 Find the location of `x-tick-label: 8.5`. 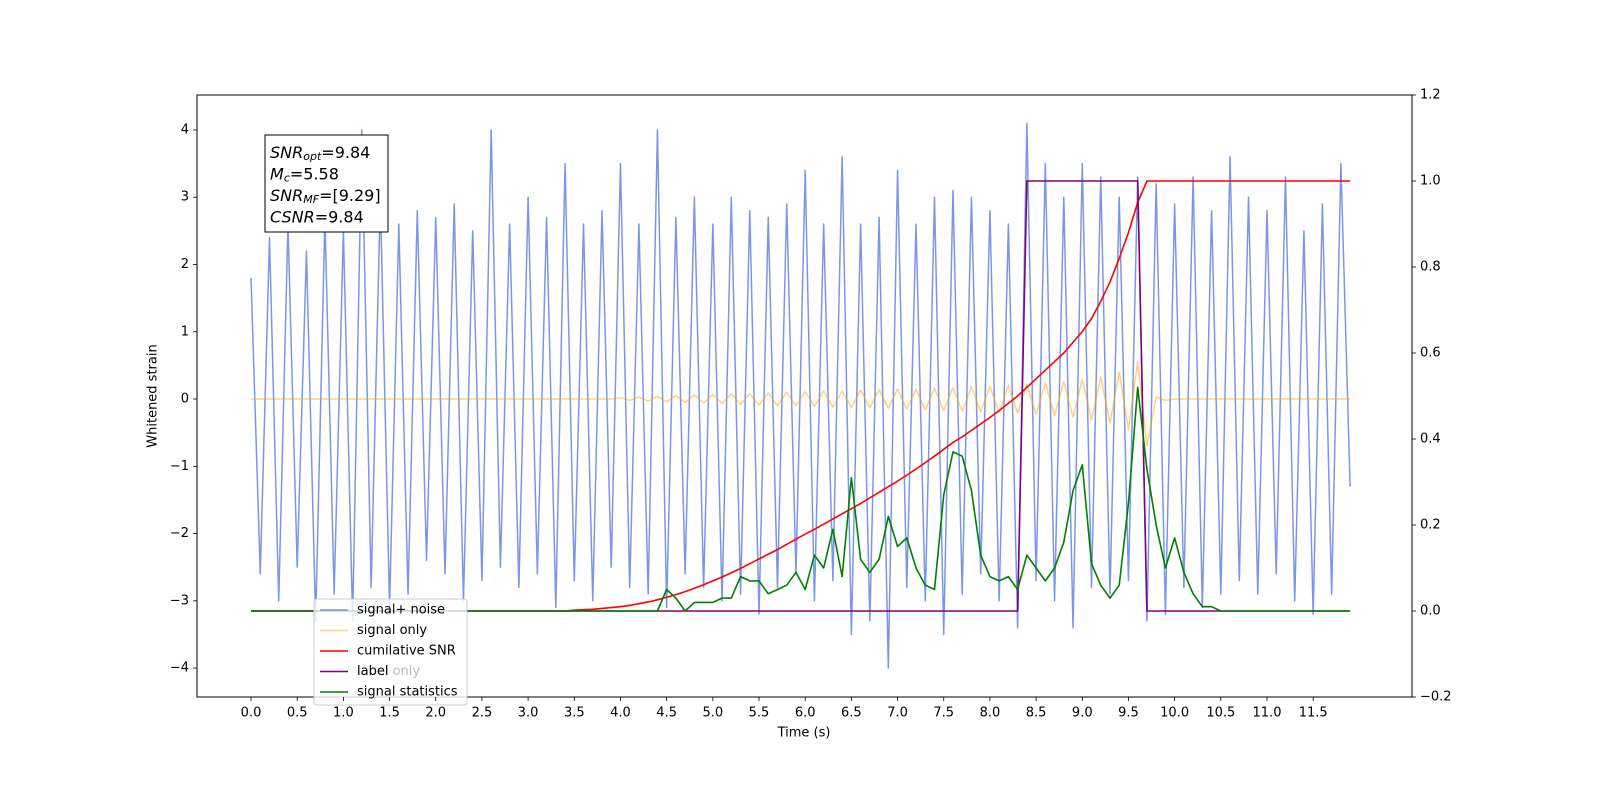

x-tick-label: 8.5 is located at coordinates (1036, 713).